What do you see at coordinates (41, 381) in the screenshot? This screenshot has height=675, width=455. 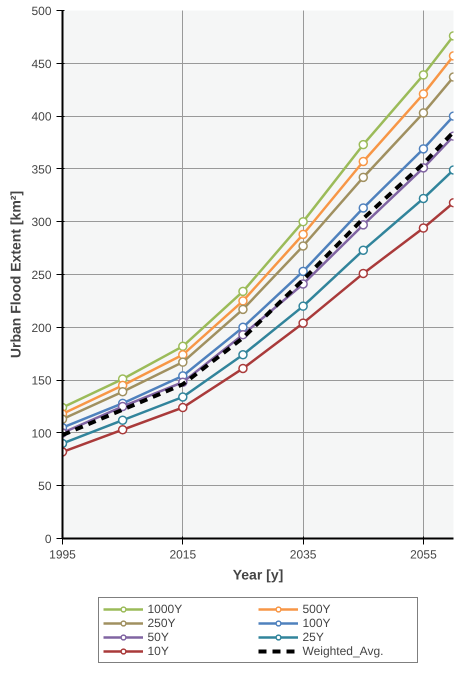 I see `y-tick-label: 150` at bounding box center [41, 381].